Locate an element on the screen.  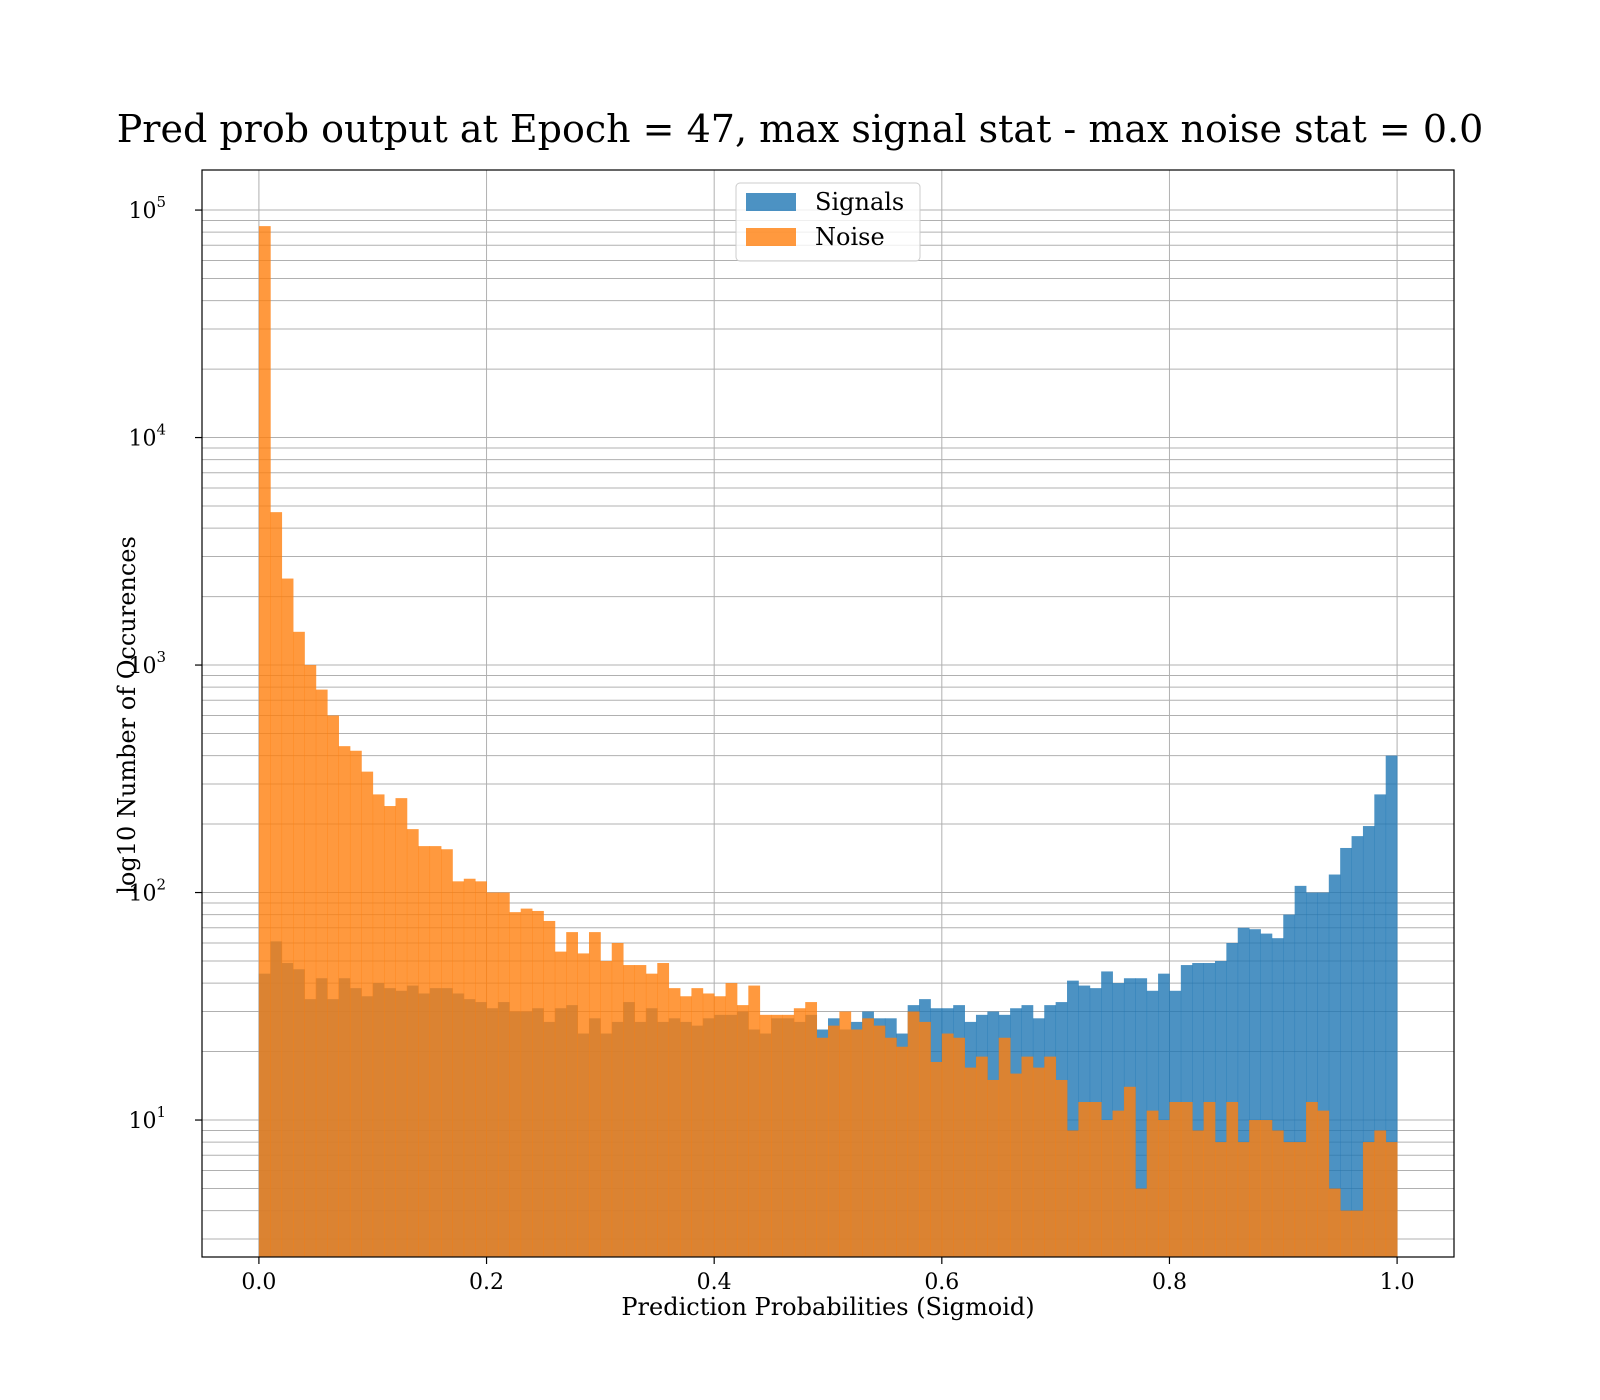
legend-label-signals: Signals is located at coordinates (859, 202).